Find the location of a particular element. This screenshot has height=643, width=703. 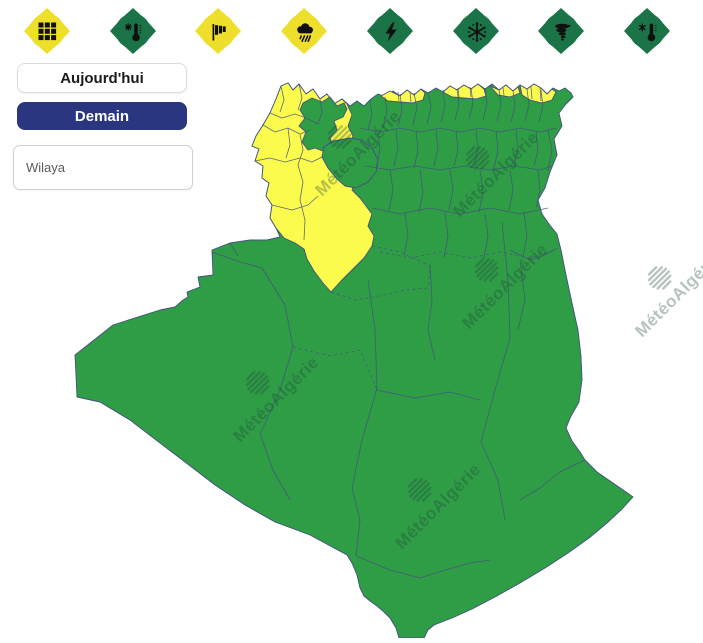

map-region-yellow-northwest is located at coordinates (313, 187).